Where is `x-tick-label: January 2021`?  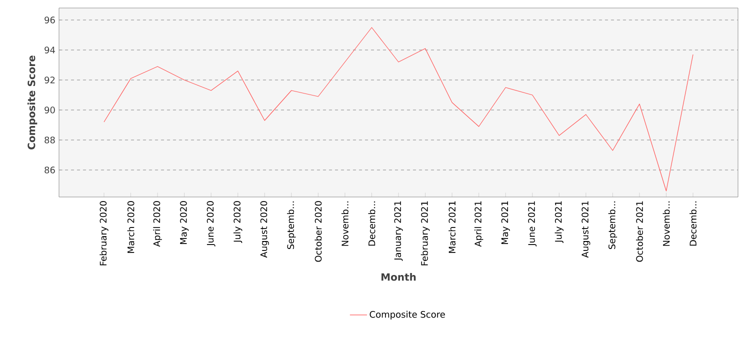
x-tick-label: January 2021 is located at coordinates (398, 231).